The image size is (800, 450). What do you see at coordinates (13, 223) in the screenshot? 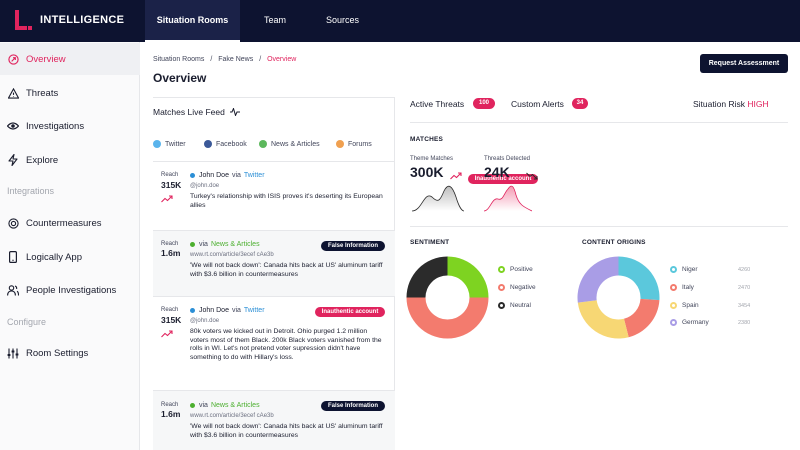
I see `crosshair-icon` at bounding box center [13, 223].